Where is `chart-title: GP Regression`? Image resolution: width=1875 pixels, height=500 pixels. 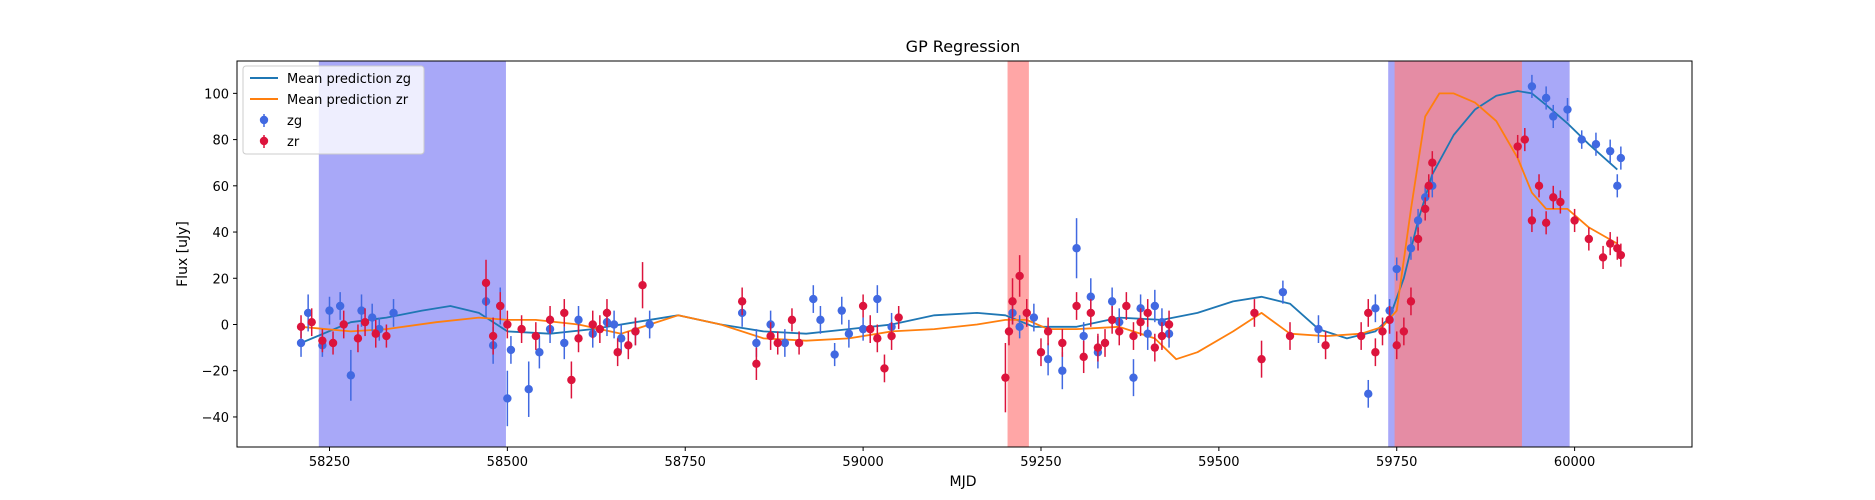 chart-title: GP Regression is located at coordinates (963, 46).